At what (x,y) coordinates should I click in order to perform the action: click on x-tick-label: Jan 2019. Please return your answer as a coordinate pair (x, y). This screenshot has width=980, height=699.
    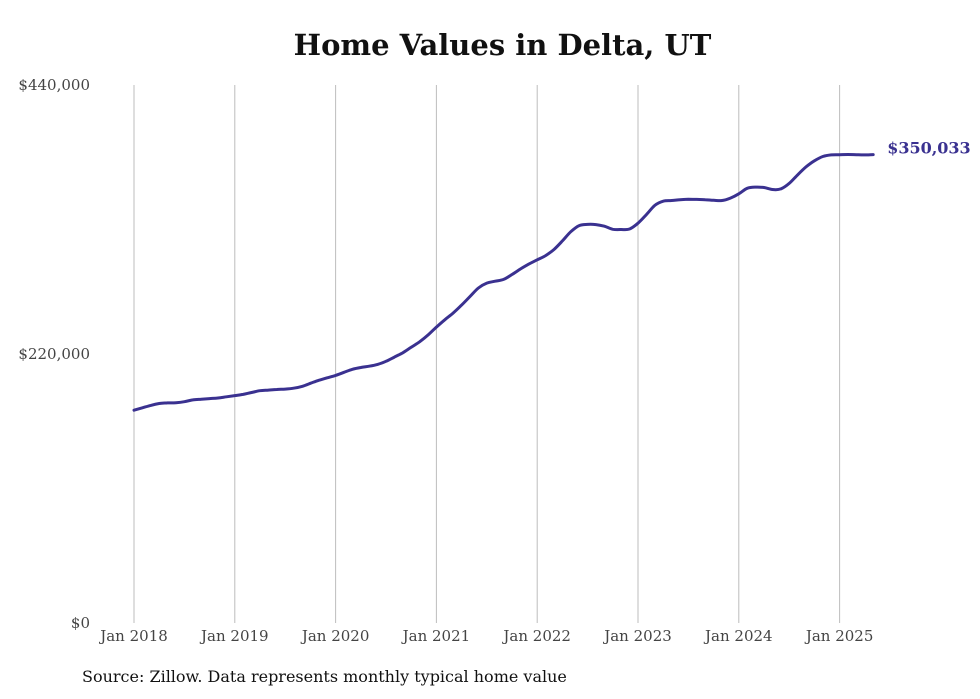
    Looking at the image, I should click on (234, 636).